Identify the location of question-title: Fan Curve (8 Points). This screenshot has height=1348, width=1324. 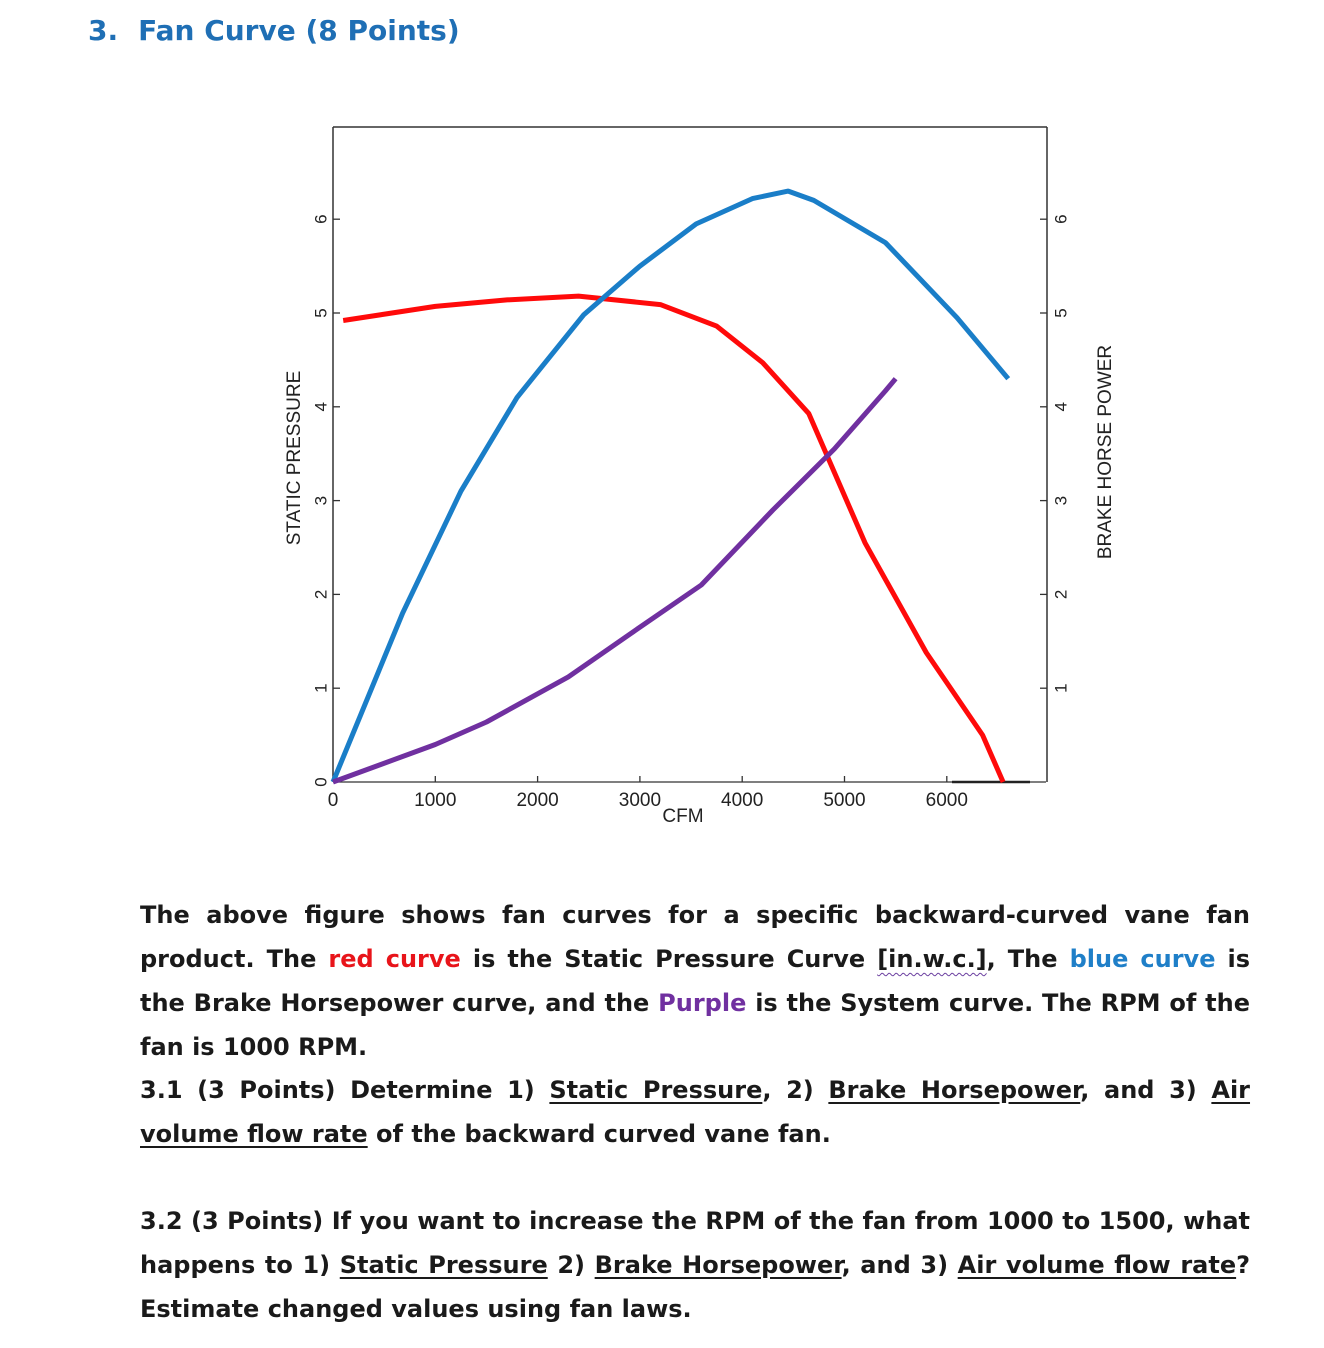
(299, 30).